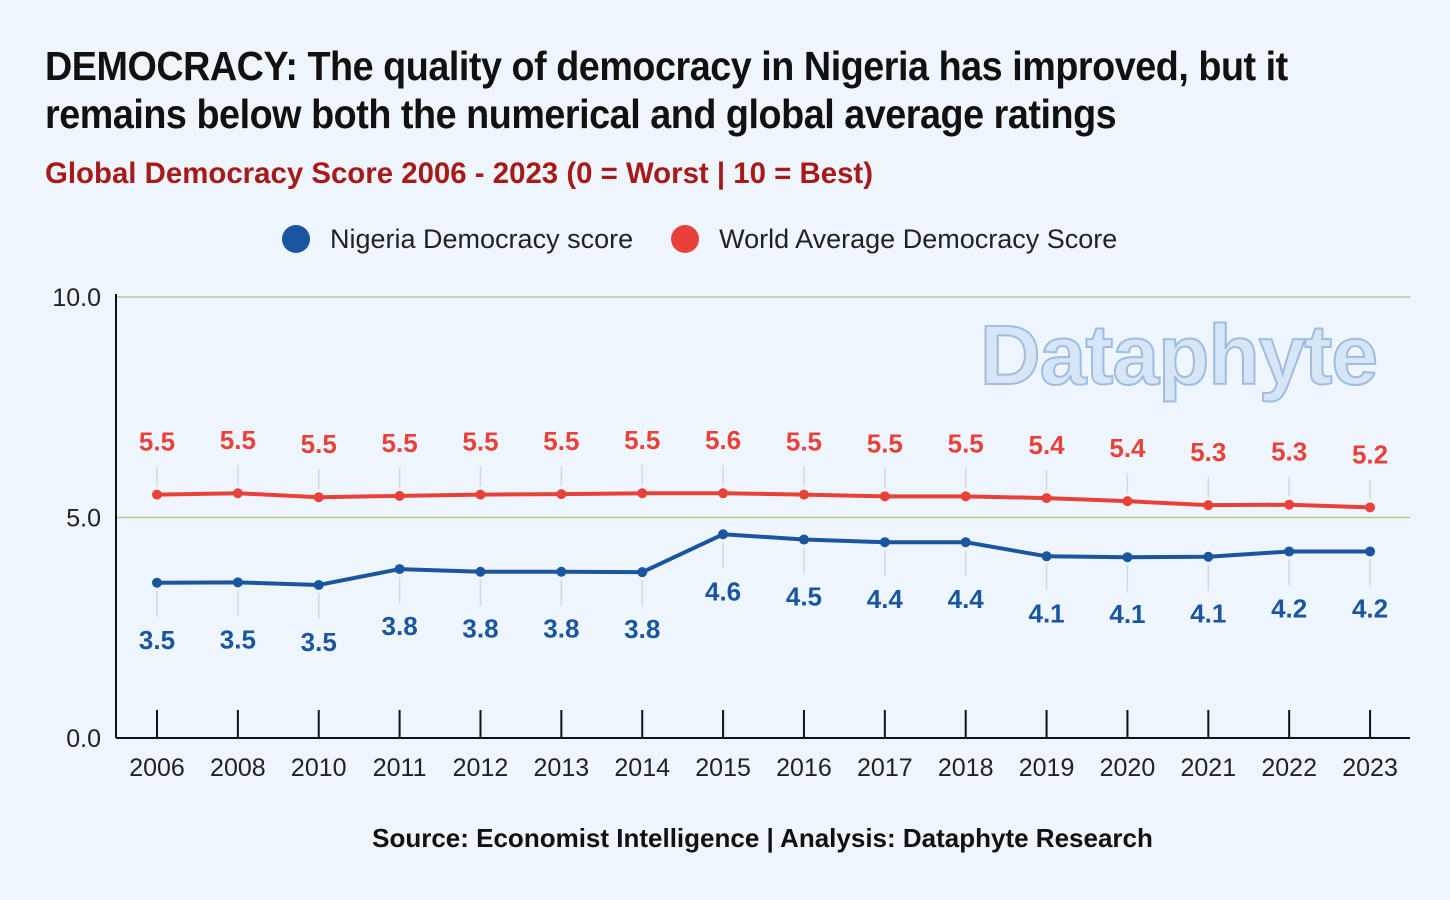 Image resolution: width=1450 pixels, height=900 pixels. Describe the element at coordinates (804, 768) in the screenshot. I see `x-tick-label: 2016` at that location.